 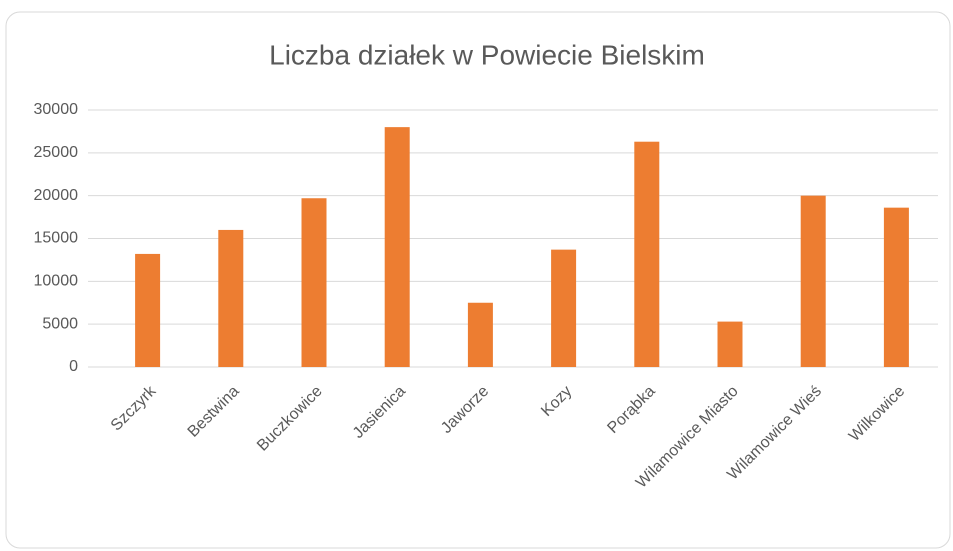 What do you see at coordinates (56, 195) in the screenshot?
I see `y-tick-label: 20000` at bounding box center [56, 195].